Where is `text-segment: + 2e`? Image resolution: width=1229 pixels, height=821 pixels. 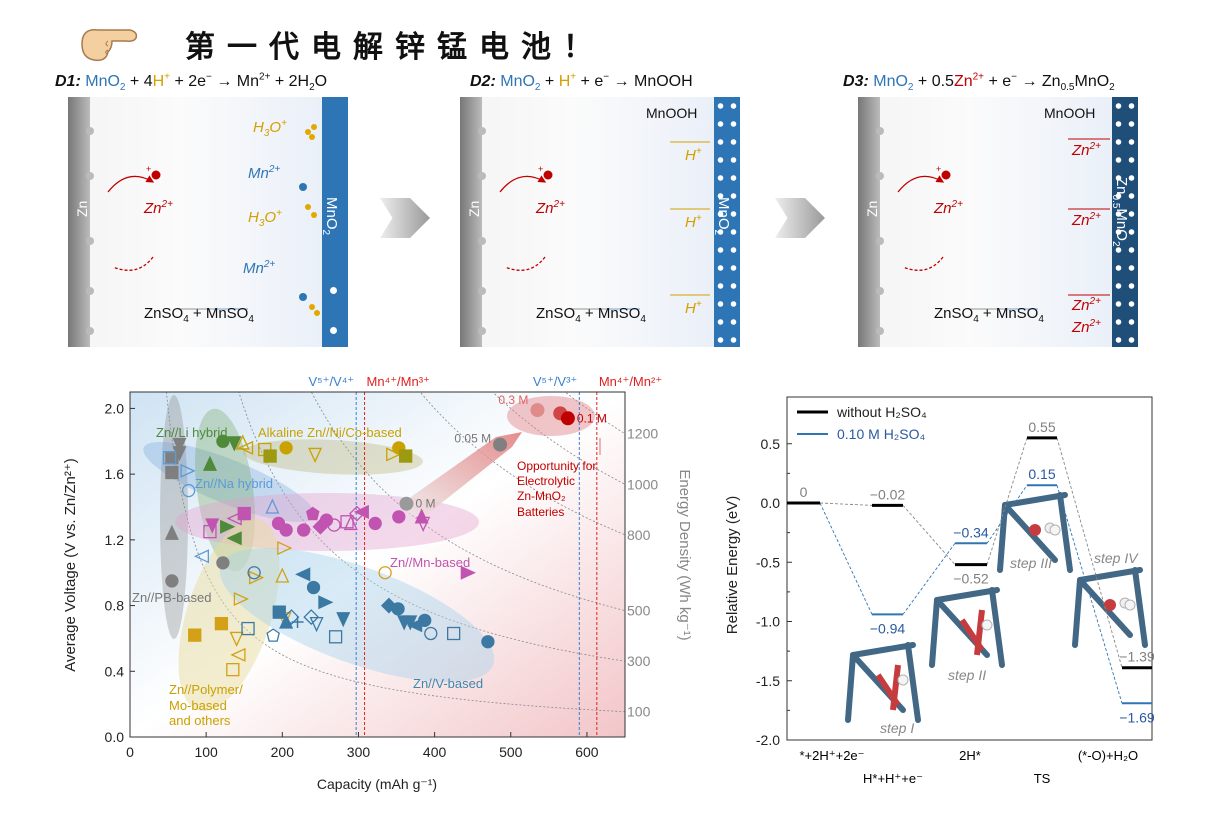
text-segment: + 2e is located at coordinates (188, 81).